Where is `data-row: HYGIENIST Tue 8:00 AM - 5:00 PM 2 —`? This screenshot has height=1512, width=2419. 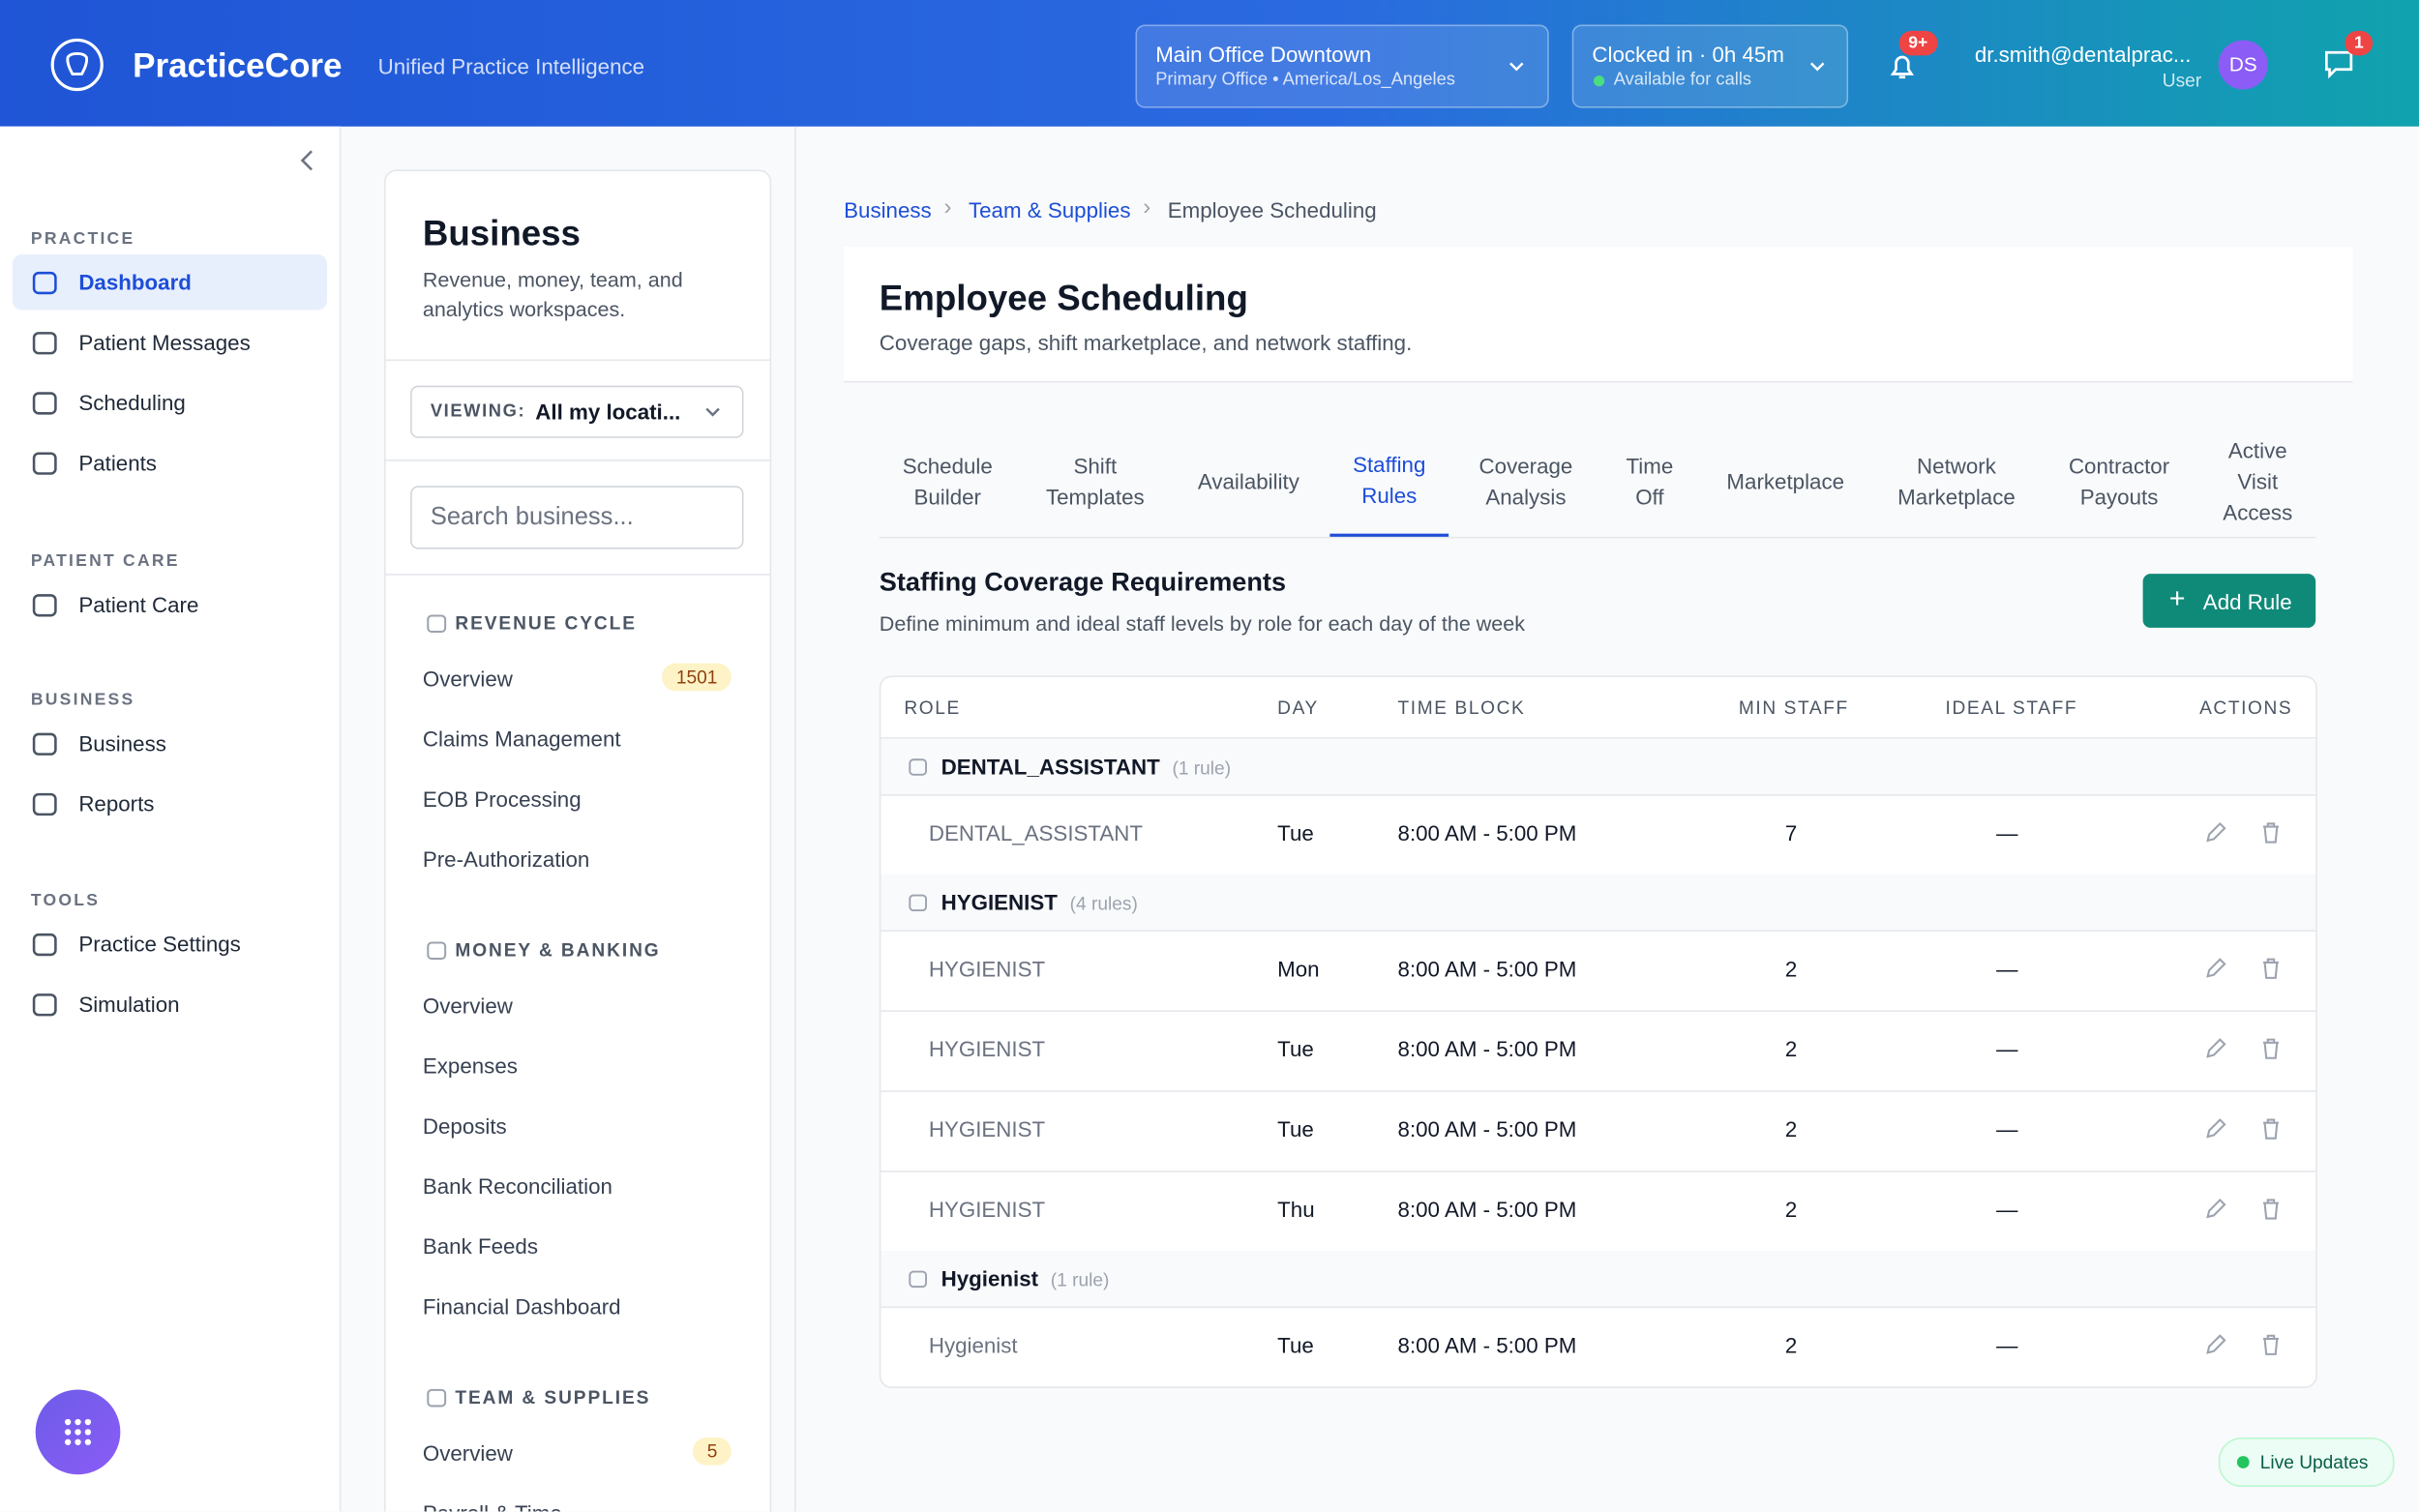 data-row: HYGIENIST Tue 8:00 AM - 5:00 PM 2 — is located at coordinates (1599, 1131).